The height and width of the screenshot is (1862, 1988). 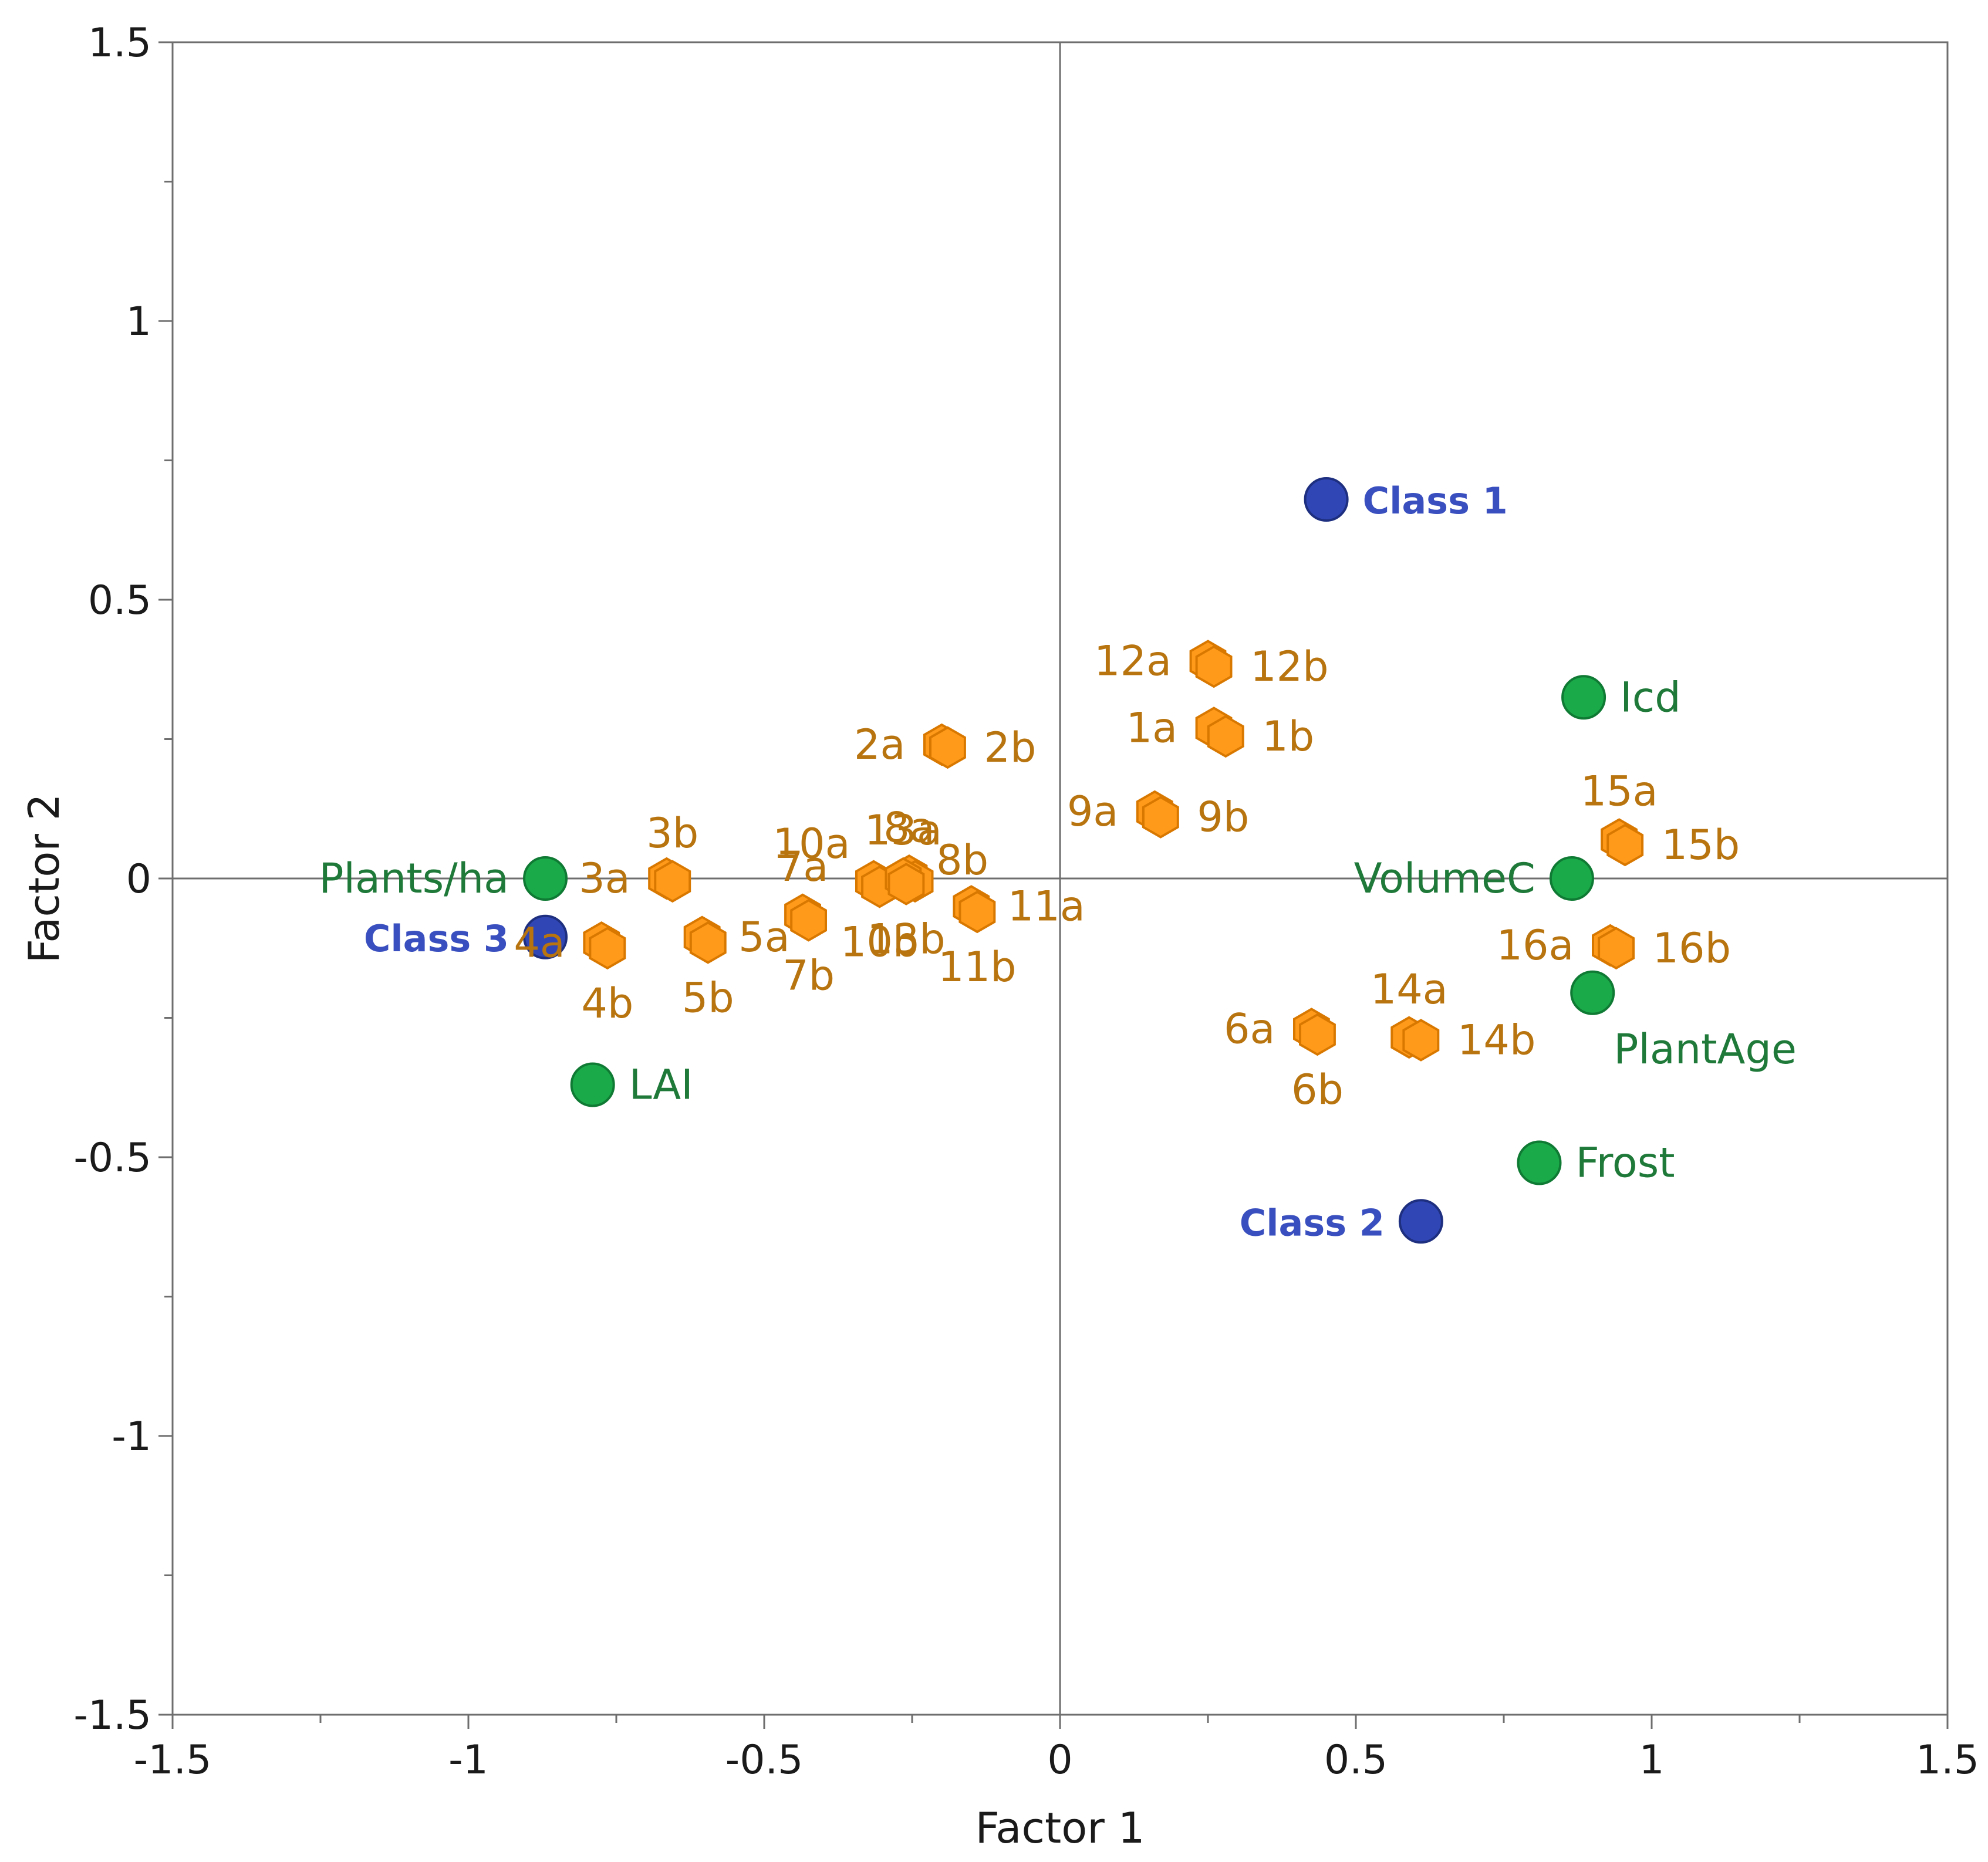 I want to click on y-tick-label: 0, so click(x=138, y=879).